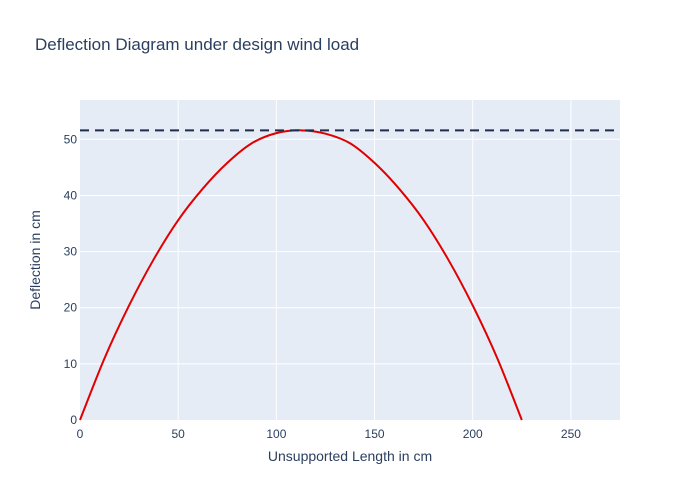 The height and width of the screenshot is (500, 700). What do you see at coordinates (276, 434) in the screenshot?
I see `x-tick-label: 100` at bounding box center [276, 434].